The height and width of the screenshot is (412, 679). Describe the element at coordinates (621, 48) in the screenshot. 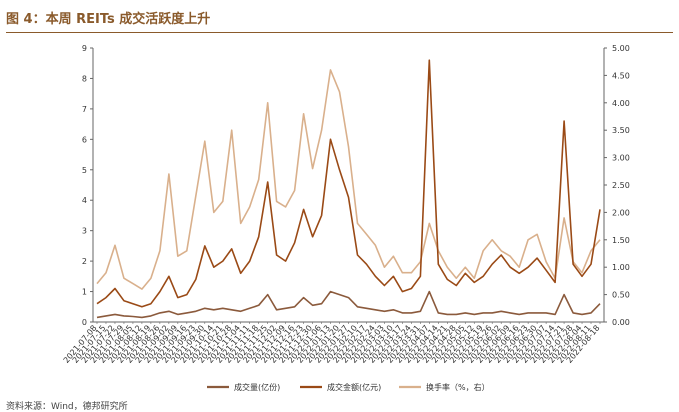

I see `y-right-tick-label: 5.00` at that location.